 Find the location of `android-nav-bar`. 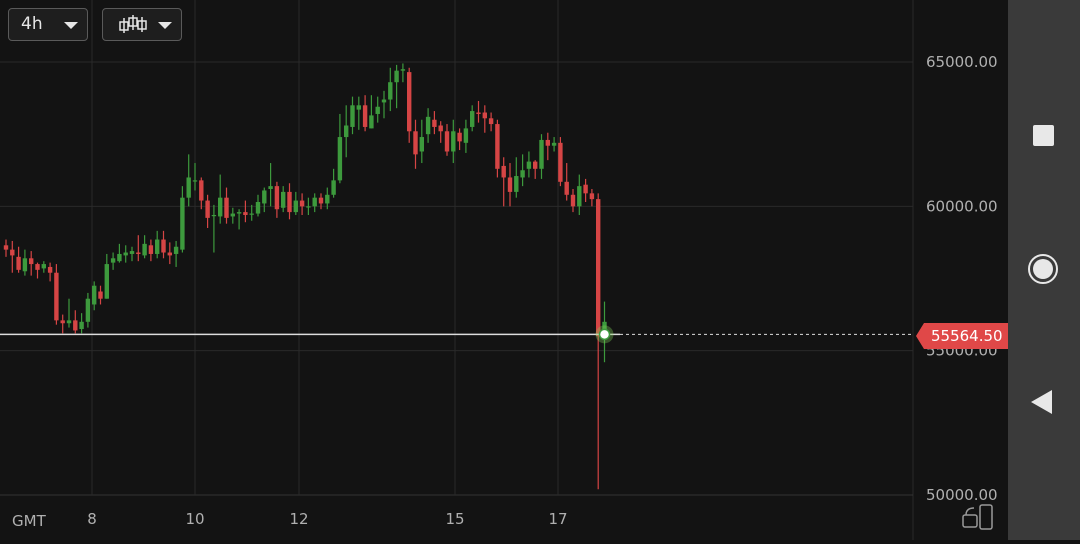

android-nav-bar is located at coordinates (1044, 270).